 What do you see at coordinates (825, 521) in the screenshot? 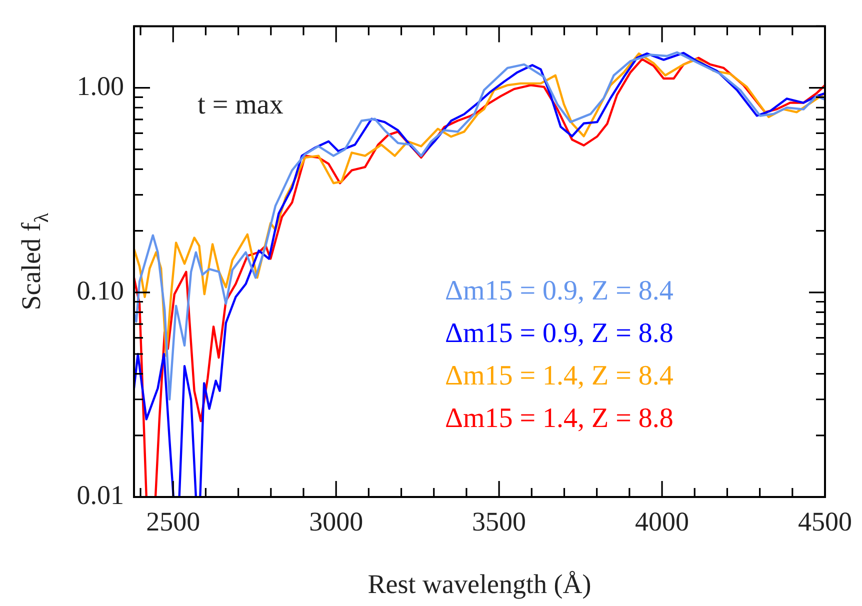
I see `x-tick-label: 4500` at bounding box center [825, 521].